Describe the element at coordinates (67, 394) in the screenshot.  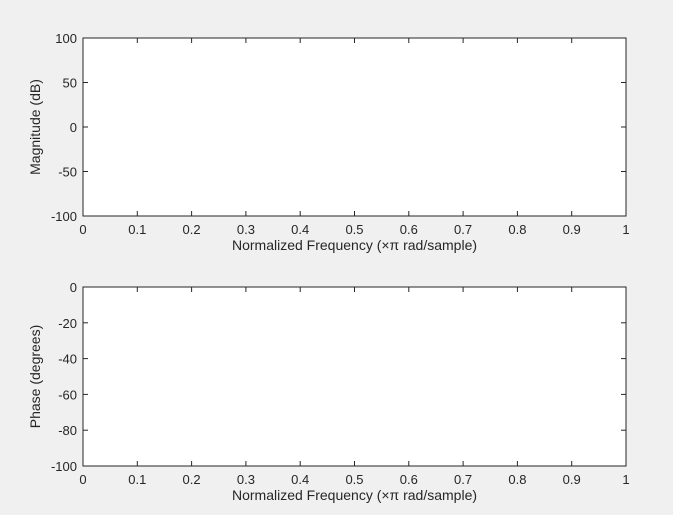
I see `phase-y-tick-label: -60` at that location.